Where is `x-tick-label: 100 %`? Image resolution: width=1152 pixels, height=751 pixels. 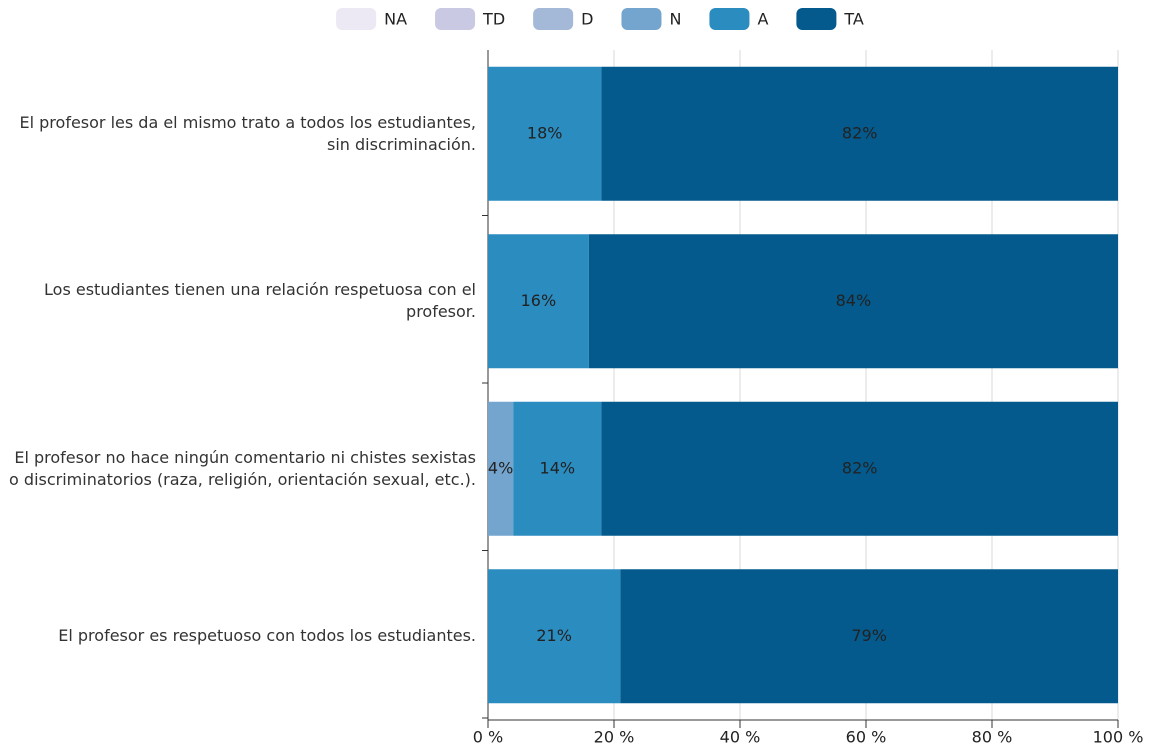
x-tick-label: 100 % is located at coordinates (1118, 737).